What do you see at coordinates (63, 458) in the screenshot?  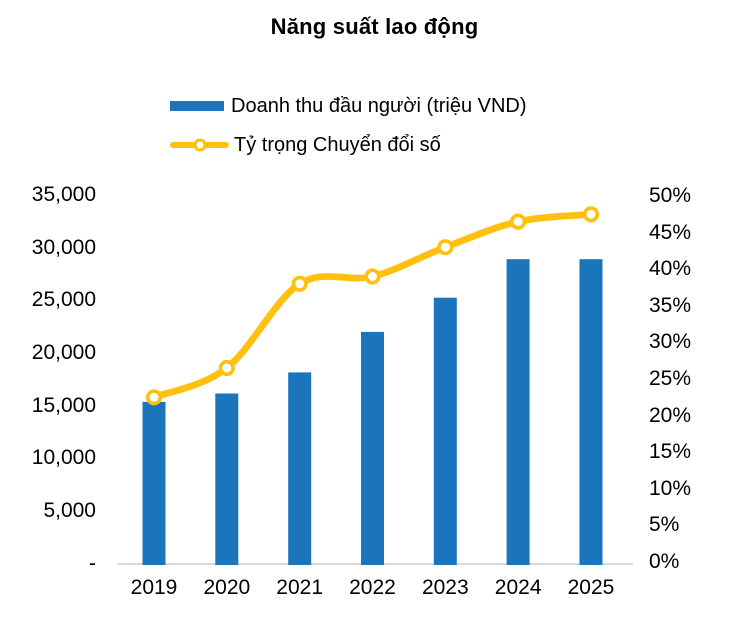 I see `y-axis-left-tick: 10,000` at bounding box center [63, 458].